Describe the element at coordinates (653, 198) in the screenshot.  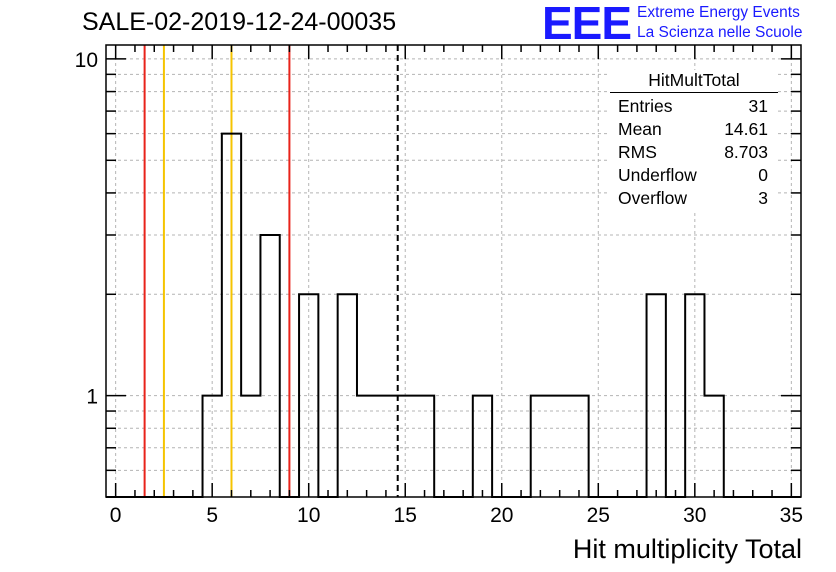
I see `stats-label: Overflow` at that location.